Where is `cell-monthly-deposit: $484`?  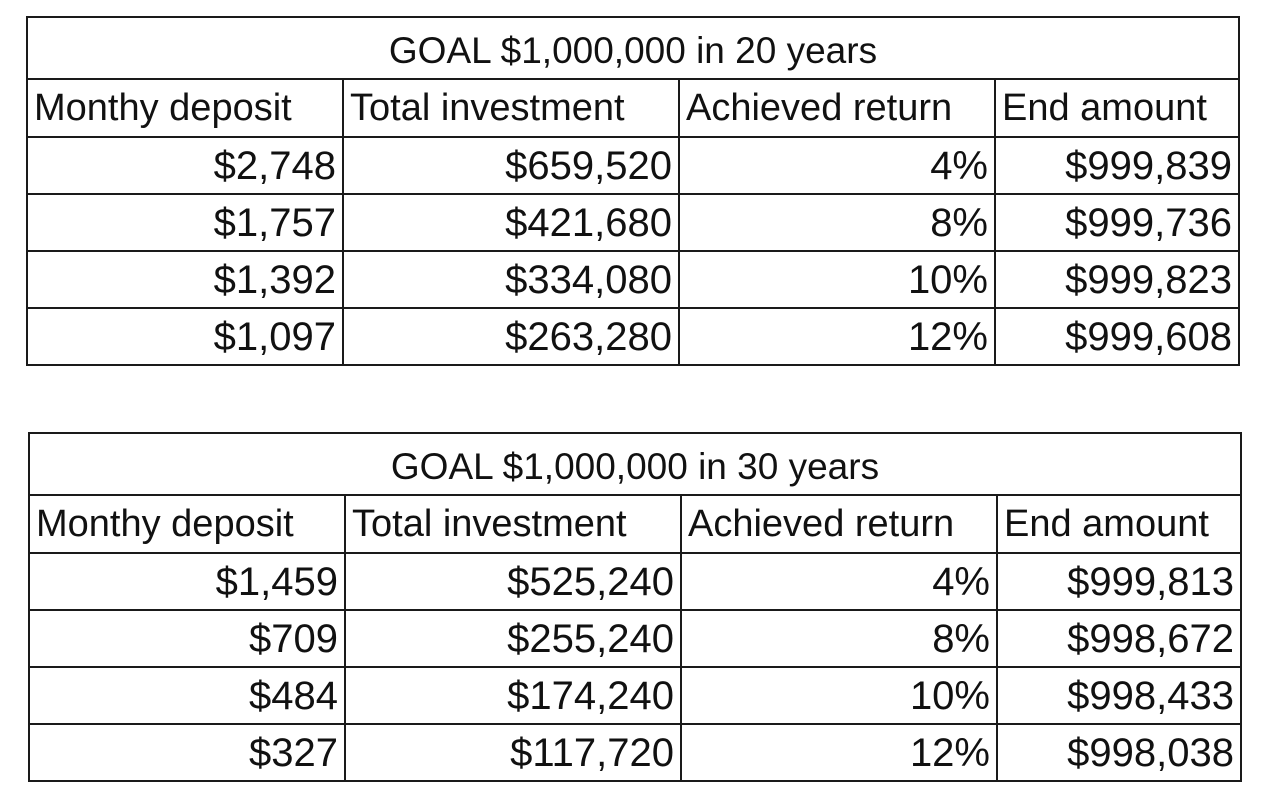
cell-monthly-deposit: $484 is located at coordinates (187, 695).